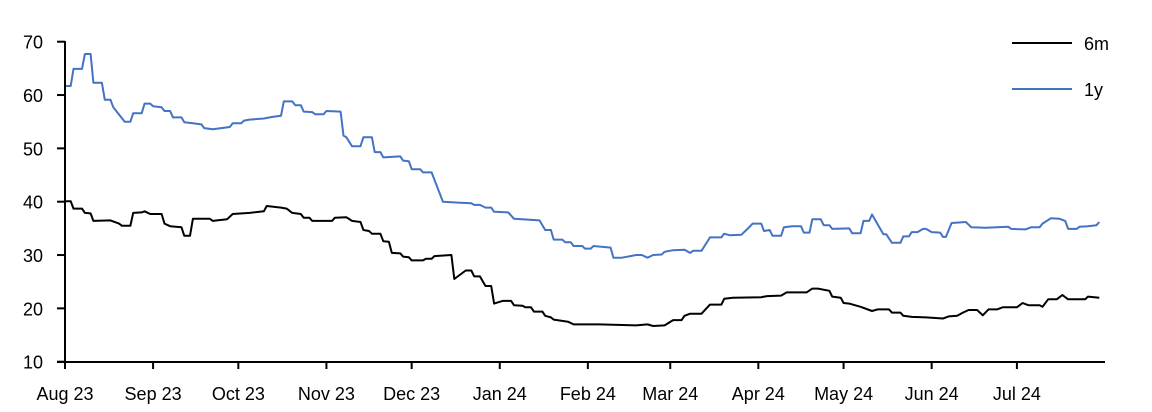 The height and width of the screenshot is (412, 1152). Describe the element at coordinates (1060, 67) in the screenshot. I see `legend: 6m 1y` at that location.